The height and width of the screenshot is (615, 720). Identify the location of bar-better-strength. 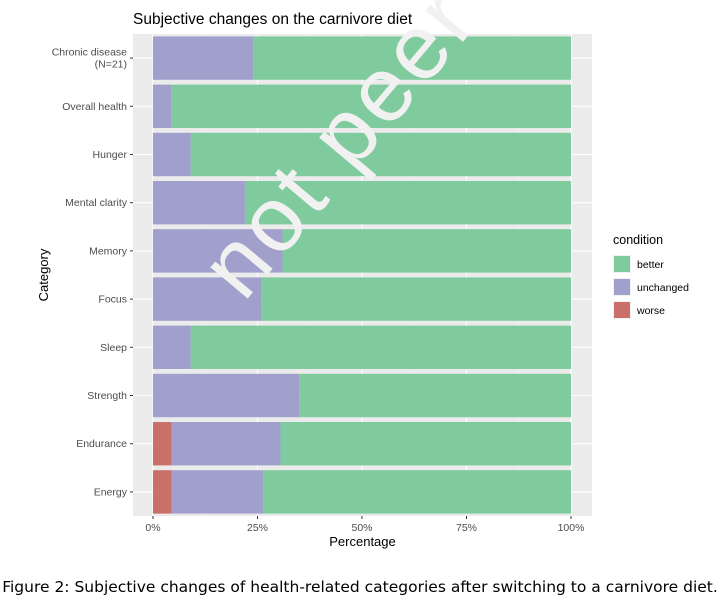
(435, 395).